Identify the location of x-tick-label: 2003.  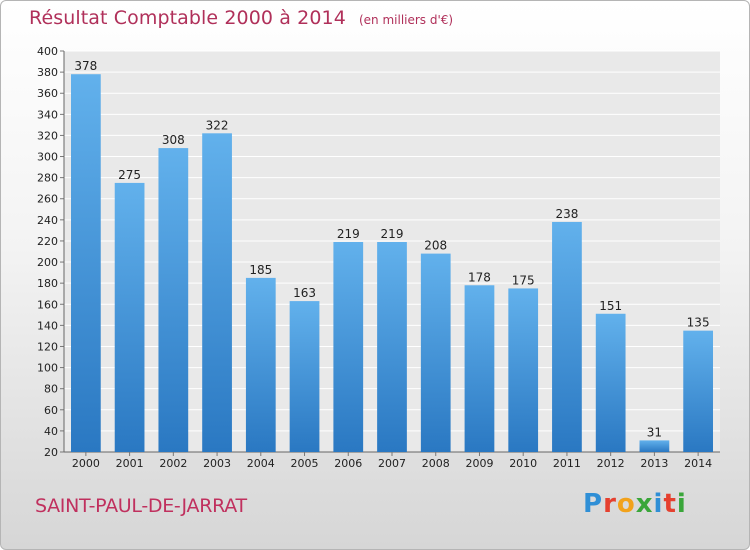
(217, 463).